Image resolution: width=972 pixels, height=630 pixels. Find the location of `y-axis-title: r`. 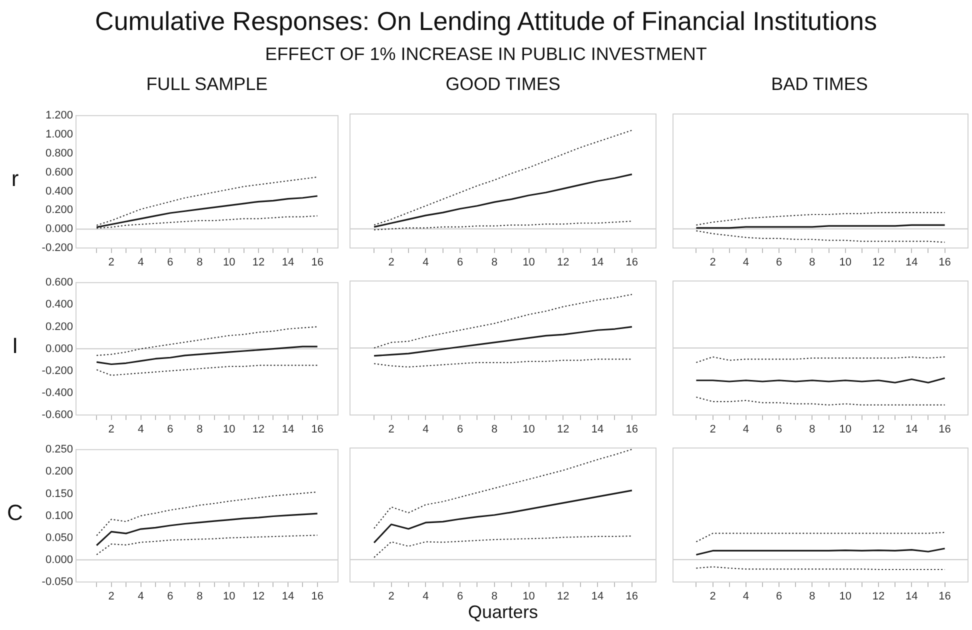

y-axis-title: r is located at coordinates (15, 179).